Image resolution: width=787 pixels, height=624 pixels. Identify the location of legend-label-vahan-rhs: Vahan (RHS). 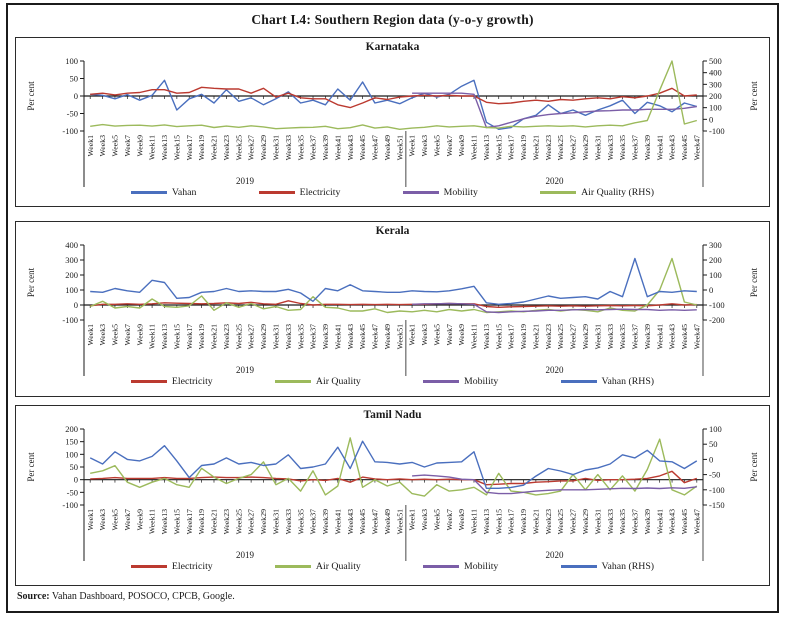
(628, 566).